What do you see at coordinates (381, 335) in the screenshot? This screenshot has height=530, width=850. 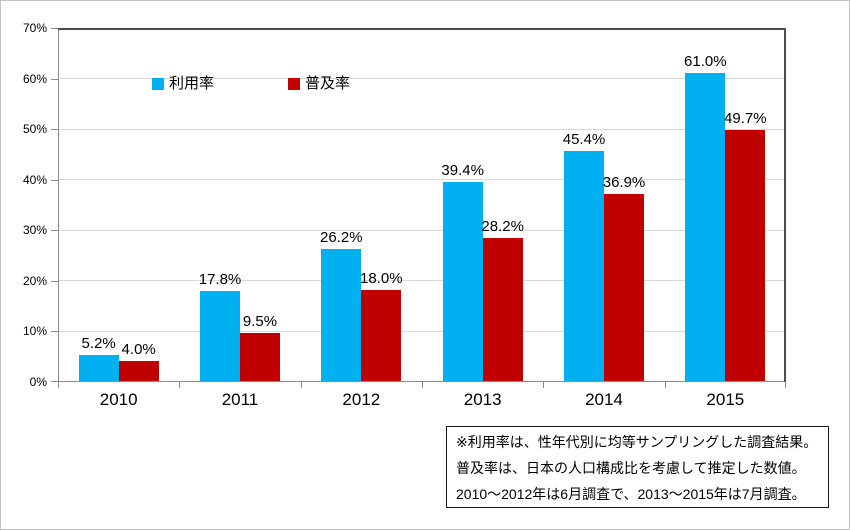 I see `bar-普及率-2012` at bounding box center [381, 335].